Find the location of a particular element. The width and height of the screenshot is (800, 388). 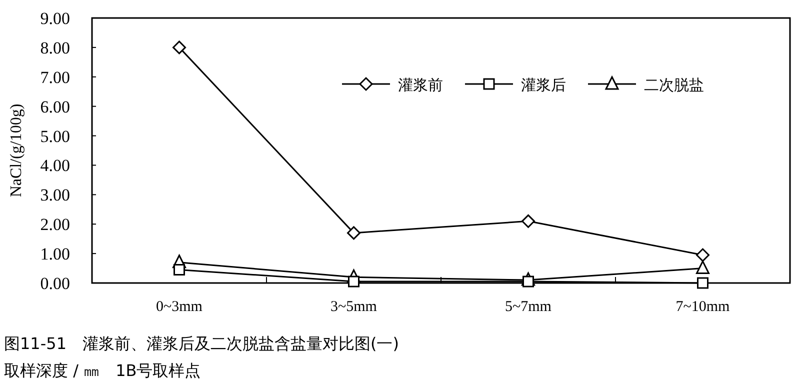

legend-item: 灌浆后 is located at coordinates (515, 85).